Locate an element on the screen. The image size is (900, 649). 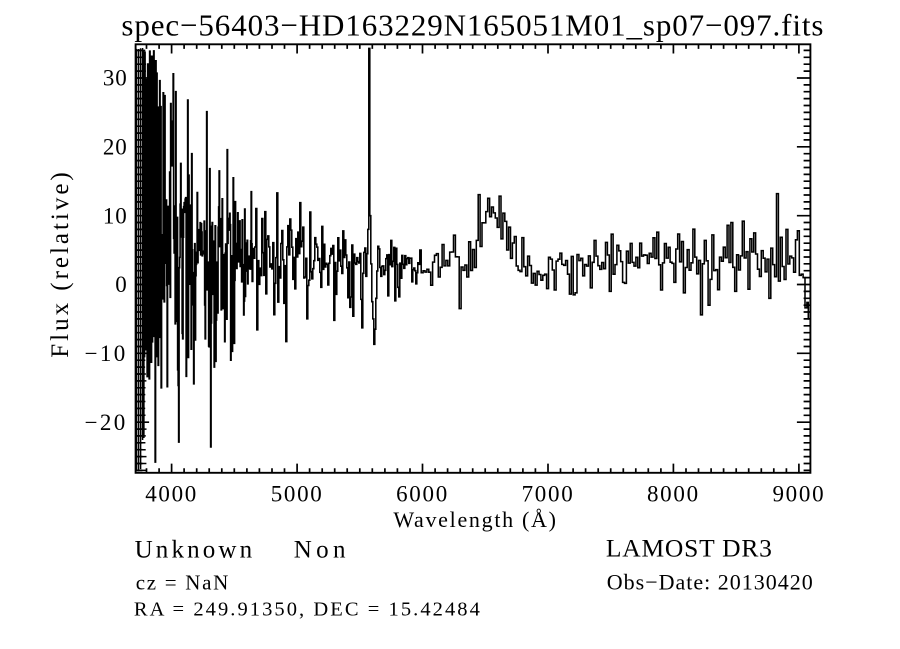
svg-text: Wavelength (Å) is located at coordinates (475, 519).